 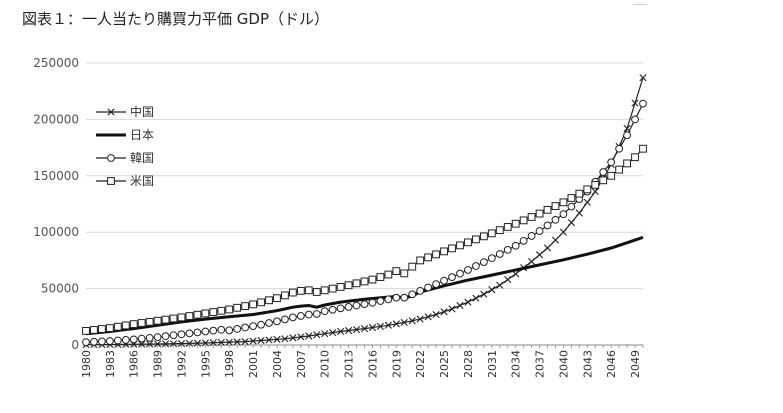 I want to click on y-axis-labels: 0 50000 100000 150000 200000 250000, so click(x=56, y=204).